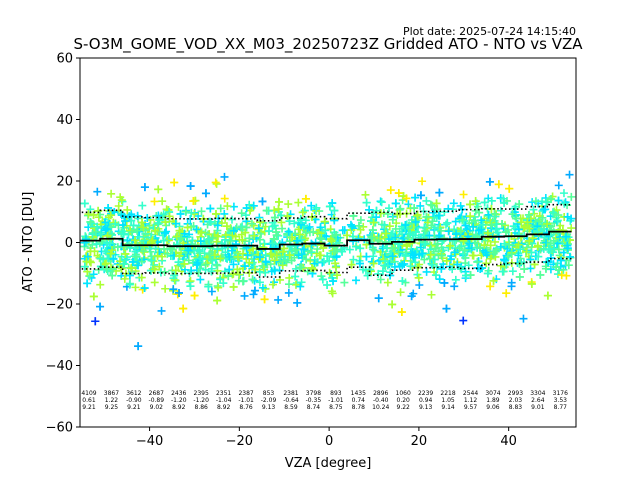 The width and height of the screenshot is (640, 480). Describe the element at coordinates (426, 407) in the screenshot. I see `bin-std-label: 9.13` at that location.